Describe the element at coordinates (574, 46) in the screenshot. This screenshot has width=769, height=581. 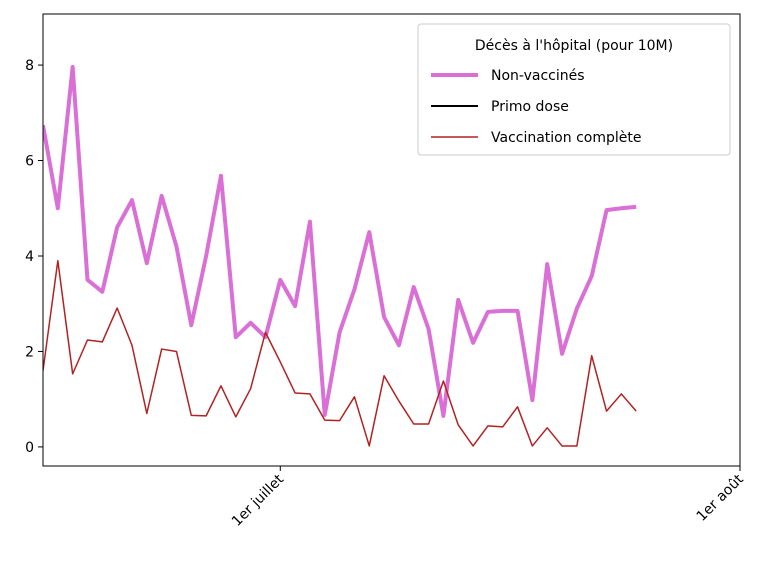
I see `legend-title: Décès à l'hôpital (pour 10M)` at that location.